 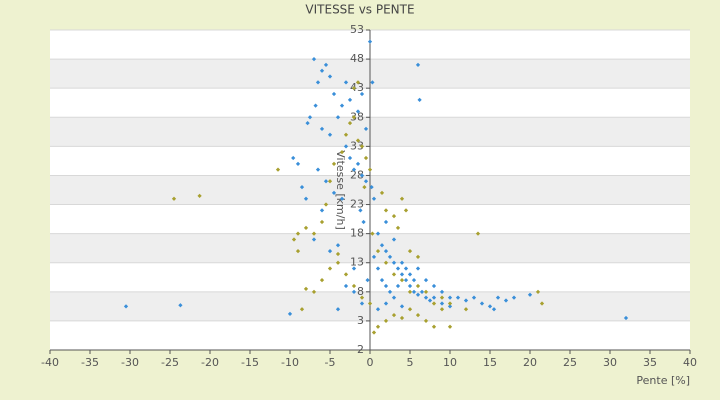 What do you see at coordinates (490, 362) in the screenshot?
I see `x-tick-label: 15` at bounding box center [490, 362].